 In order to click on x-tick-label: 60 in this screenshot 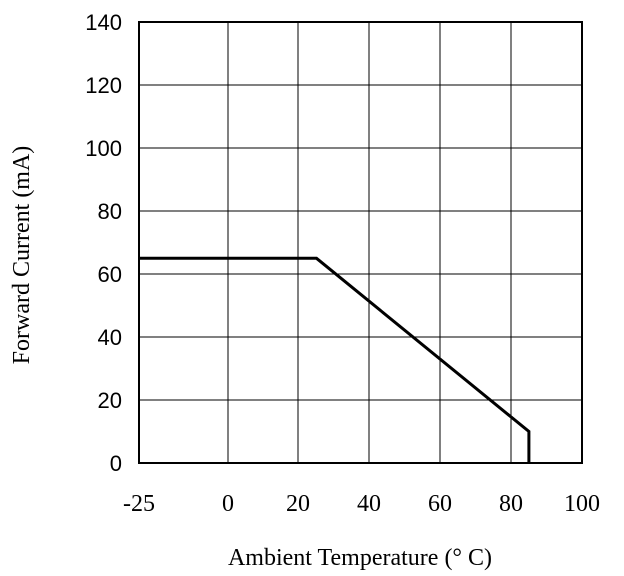, I will do `click(440, 504)`.